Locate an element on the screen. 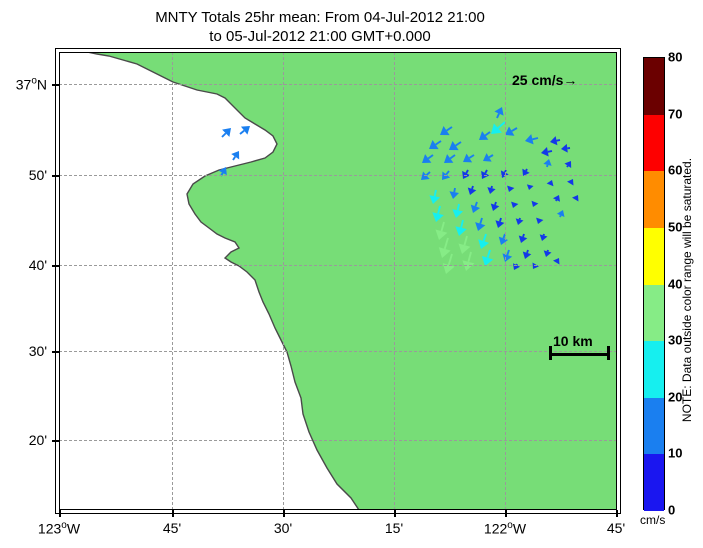 Image resolution: width=703 pixels, height=548 pixels. scale-bar-label: 10 km is located at coordinates (573, 341).